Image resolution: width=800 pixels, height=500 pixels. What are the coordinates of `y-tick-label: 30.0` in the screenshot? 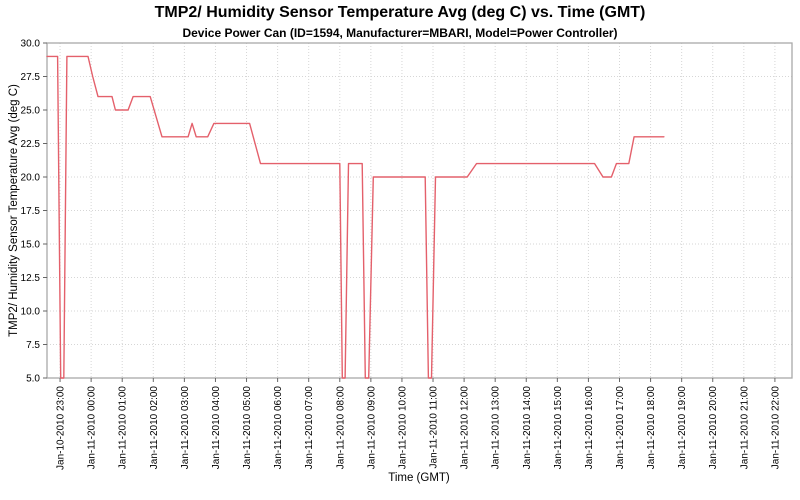 It's located at (31, 44).